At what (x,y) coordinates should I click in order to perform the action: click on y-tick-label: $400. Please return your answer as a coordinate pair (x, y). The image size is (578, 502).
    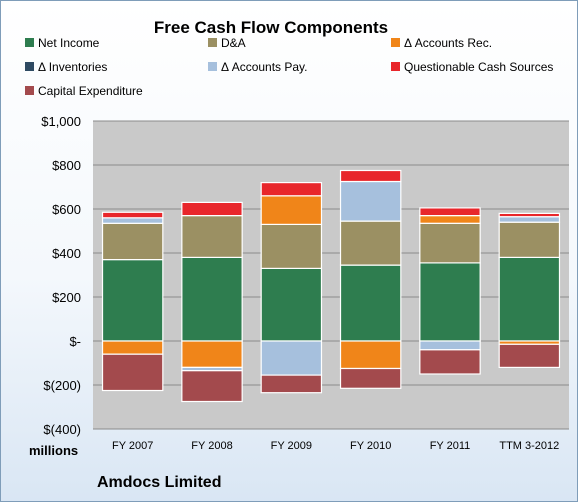
    Looking at the image, I should click on (66, 253).